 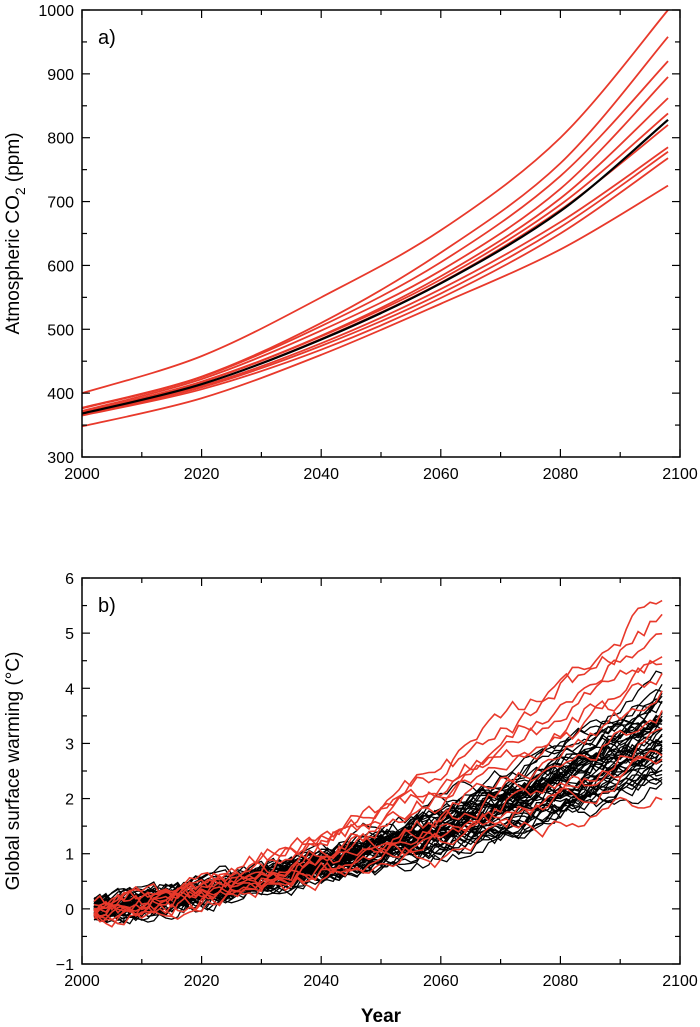 What do you see at coordinates (13, 264) in the screenshot?
I see `panel-a-ylabel-prefix: Atmospheric CO` at bounding box center [13, 264].